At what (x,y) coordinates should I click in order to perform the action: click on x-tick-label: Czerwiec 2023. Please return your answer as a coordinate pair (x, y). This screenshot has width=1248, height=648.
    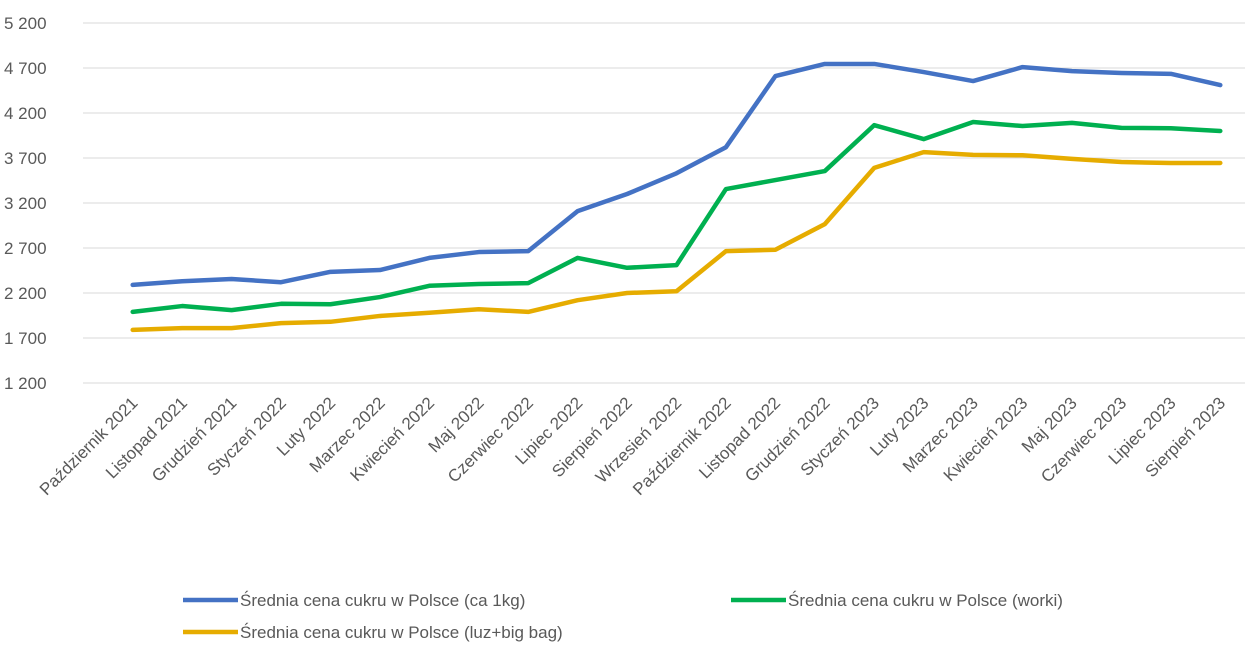
    Looking at the image, I should click on (1083, 439).